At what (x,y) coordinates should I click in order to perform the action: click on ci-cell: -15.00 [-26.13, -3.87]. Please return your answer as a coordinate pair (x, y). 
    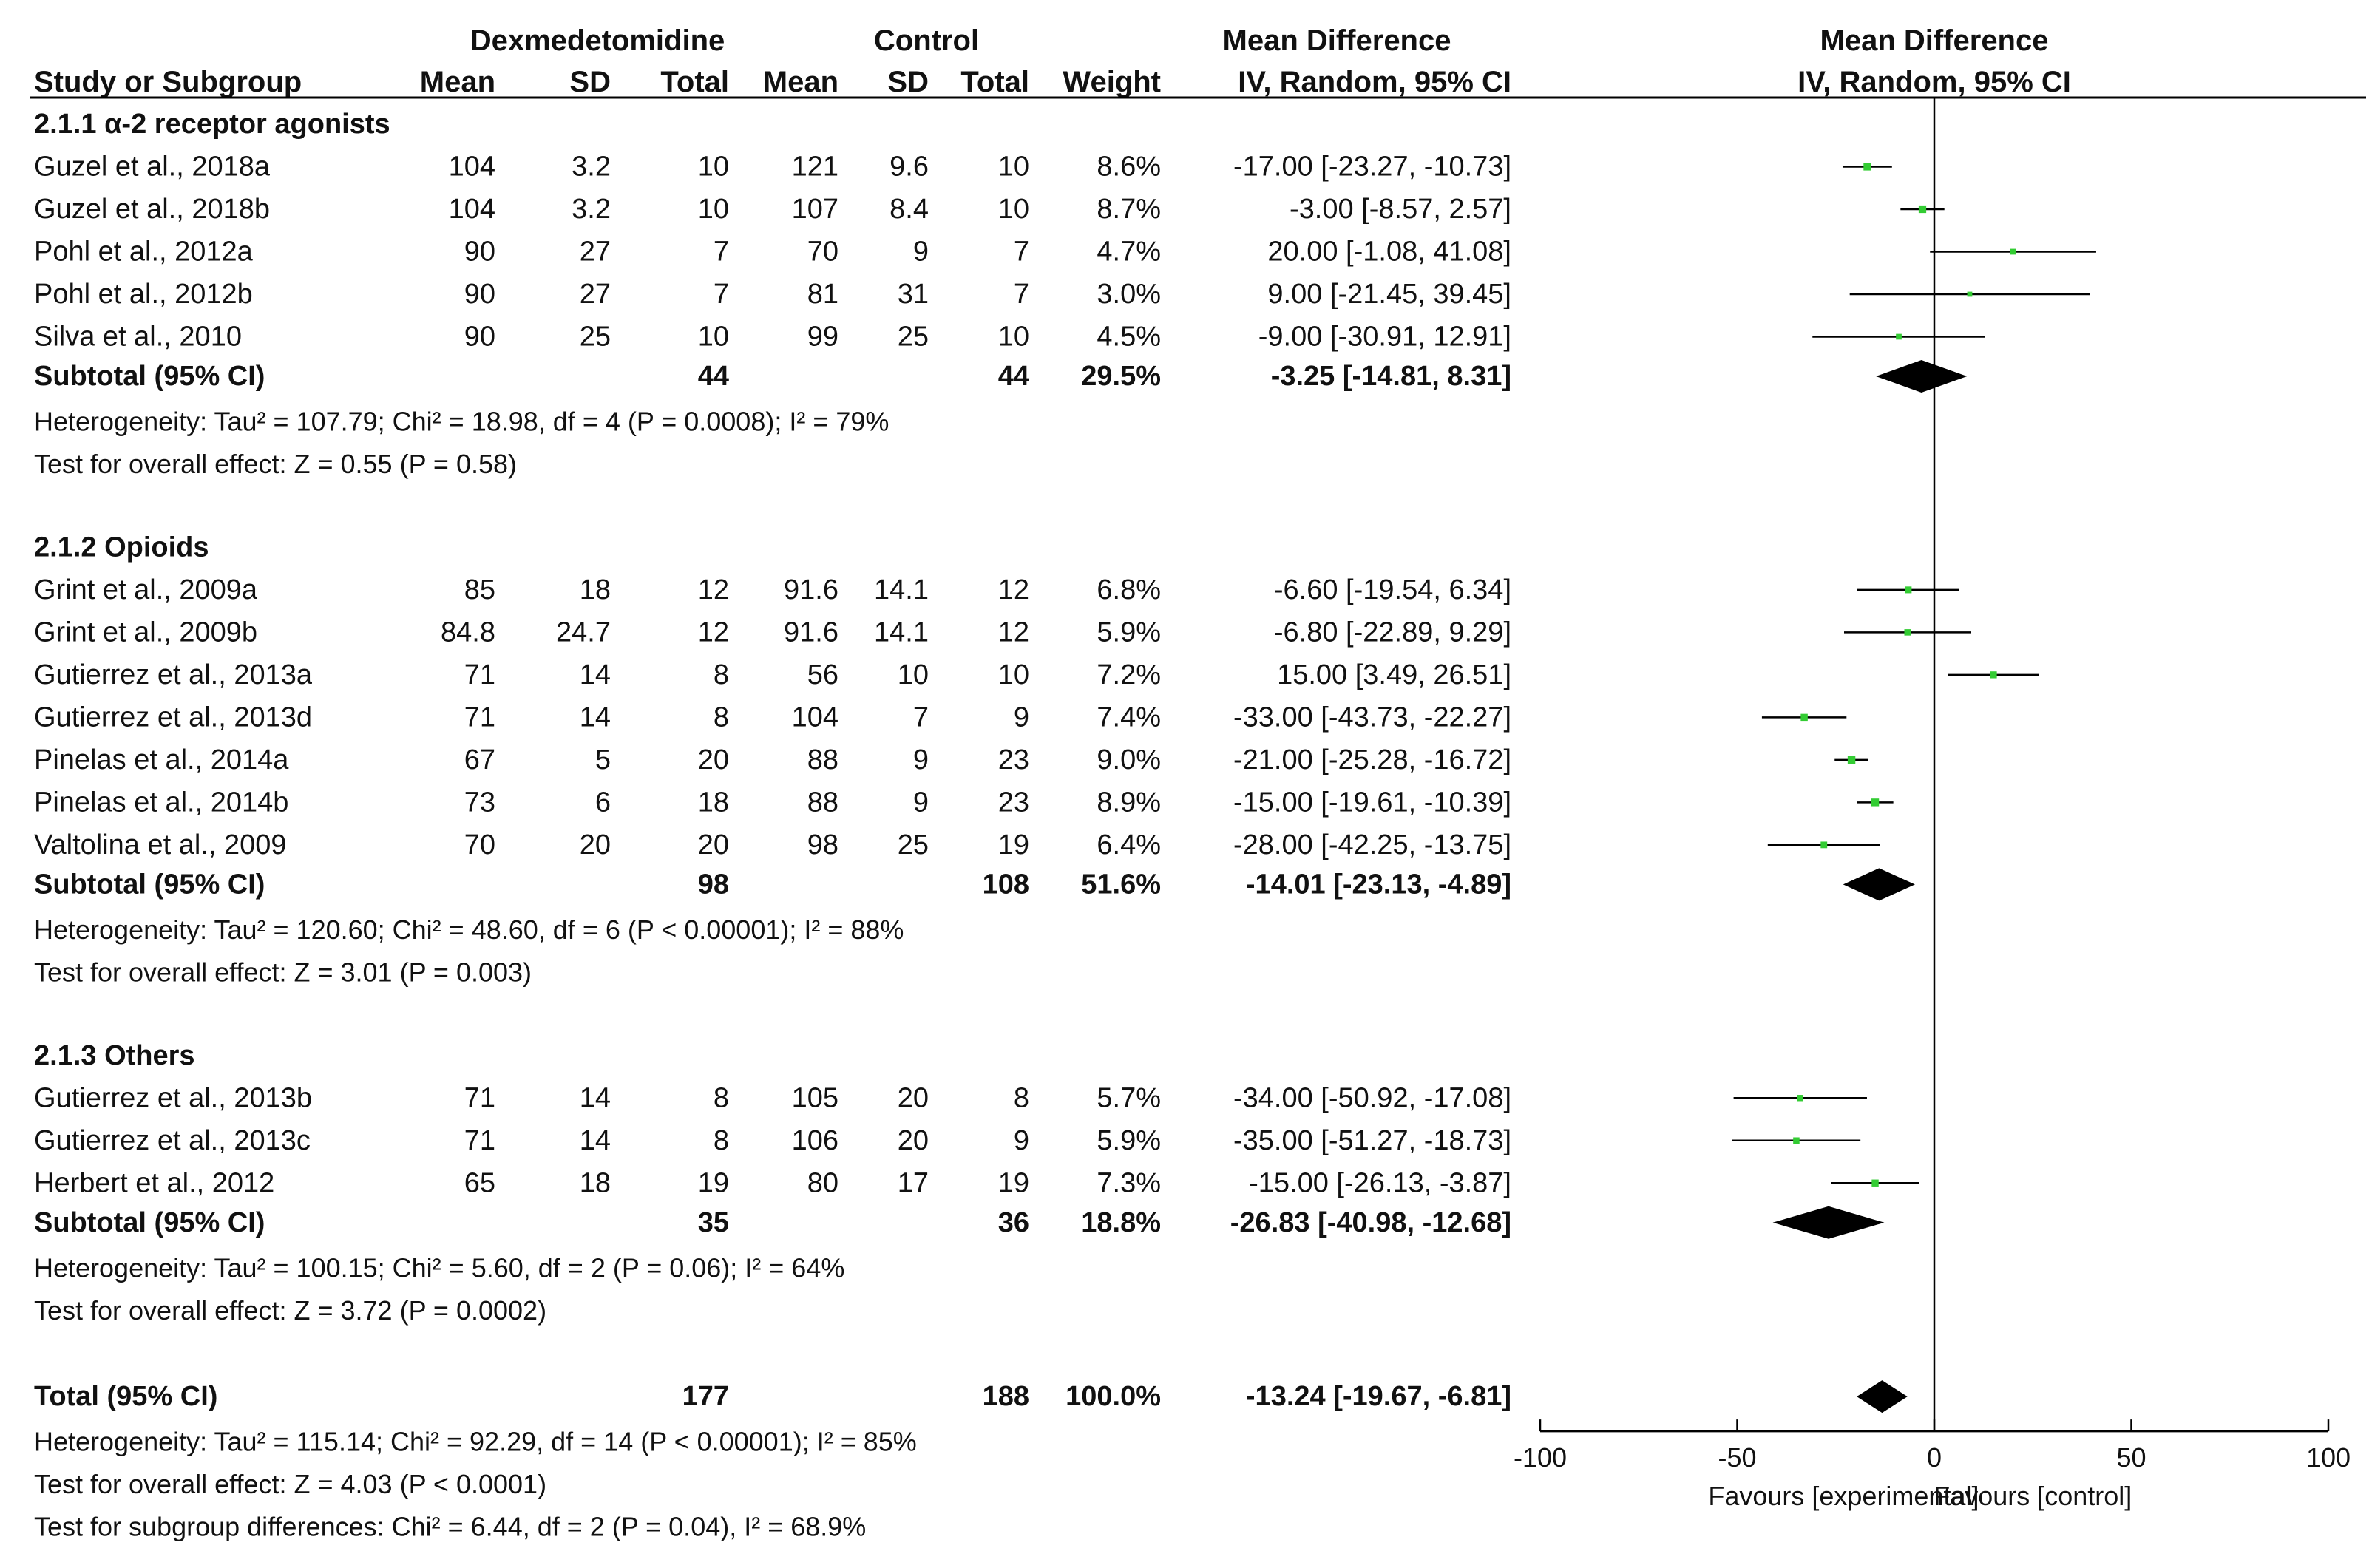
    Looking at the image, I should click on (1380, 1182).